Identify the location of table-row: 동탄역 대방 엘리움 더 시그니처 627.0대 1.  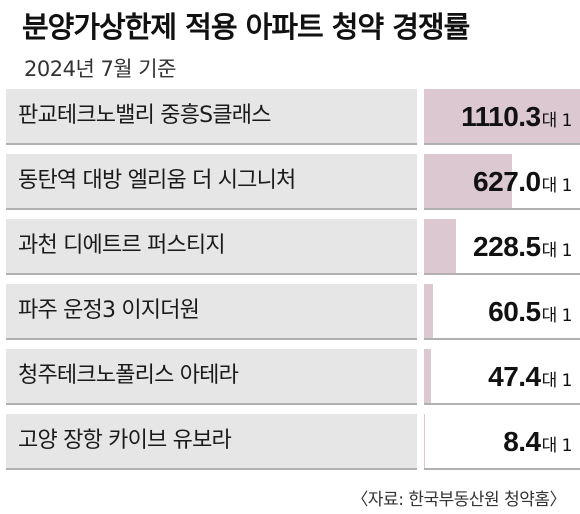
(293, 182).